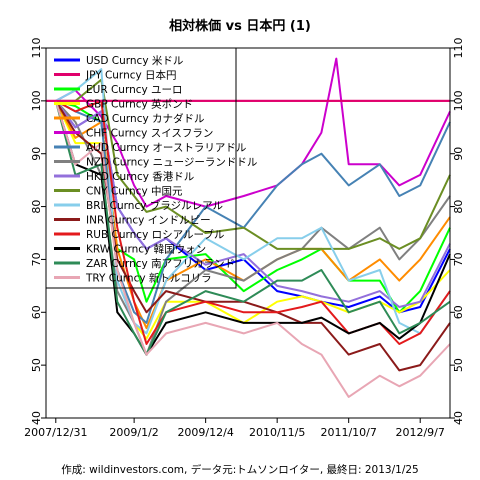 The image size is (480, 480). Describe the element at coordinates (458, 207) in the screenshot. I see `y-tick-label-right: 80` at that location.